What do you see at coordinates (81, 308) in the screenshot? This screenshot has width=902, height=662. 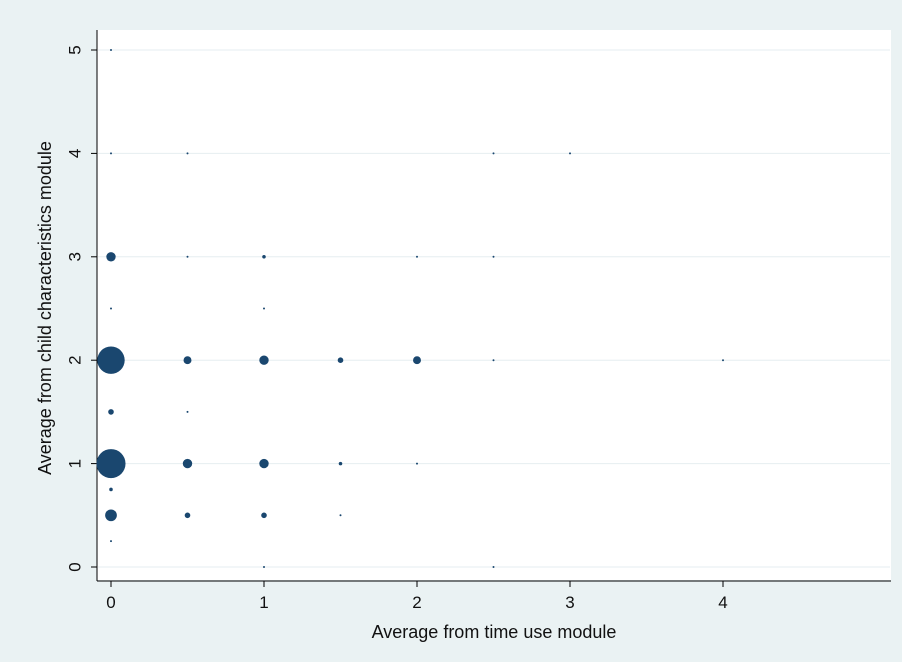 I see `y-axis-ticks: 0 1 2 3 4 5` at bounding box center [81, 308].